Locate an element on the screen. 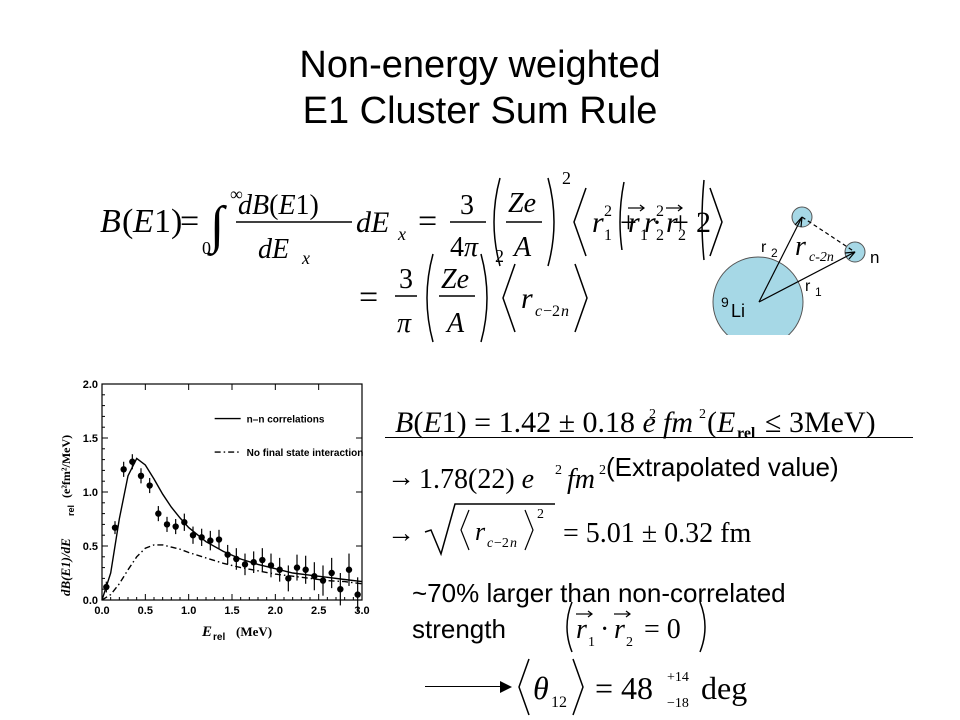 Image resolution: width=960 pixels, height=720 pixels. svg-text: deg is located at coordinates (724, 688).